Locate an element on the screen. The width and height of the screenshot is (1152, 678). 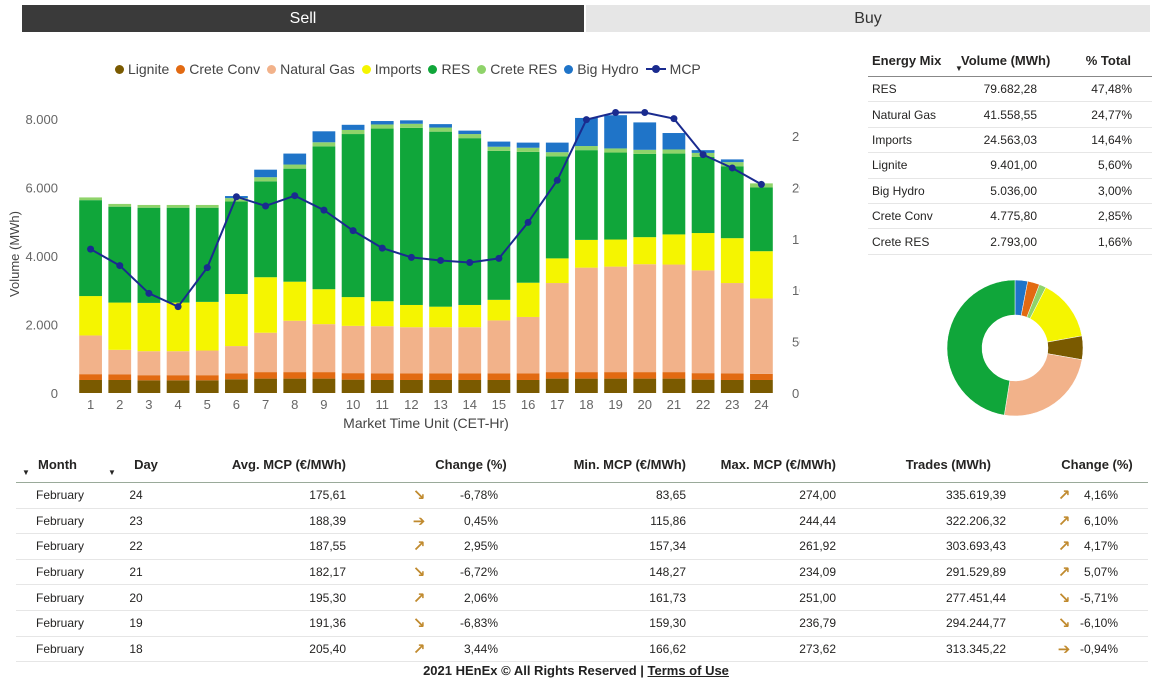
energy-mix-row: Crete Conv 4.775,80 2,85% is located at coordinates (1010, 217).